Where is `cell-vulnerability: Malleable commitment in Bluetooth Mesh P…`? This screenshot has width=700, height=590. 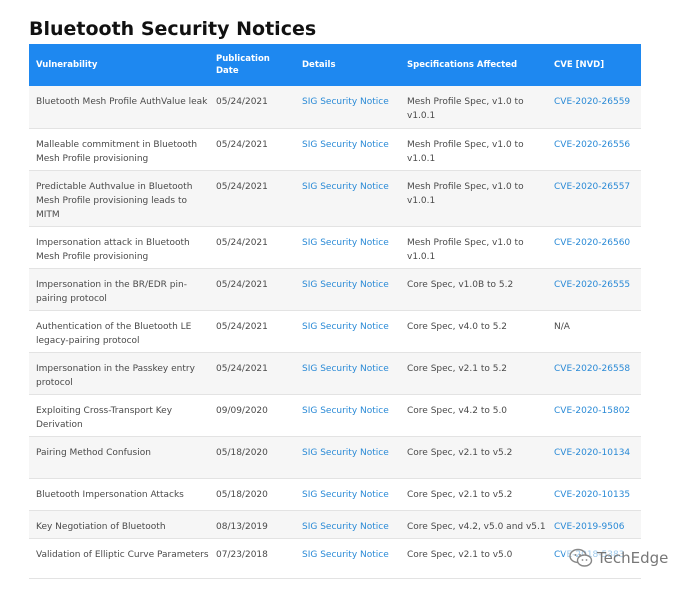
cell-vulnerability: Malleable commitment in Bluetooth Mesh P… is located at coordinates (119, 149).